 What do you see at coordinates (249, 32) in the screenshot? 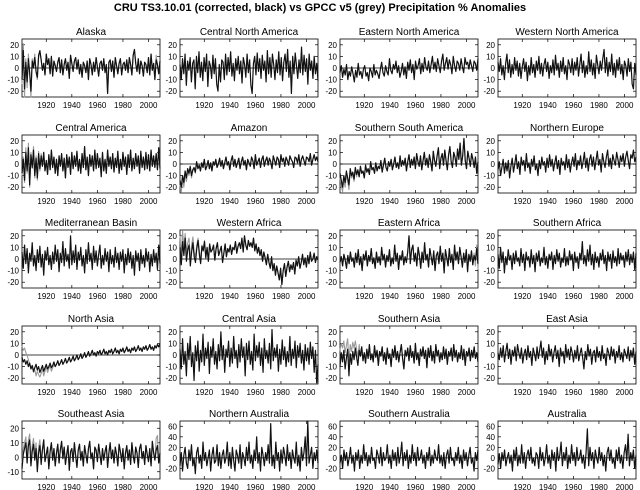
I see `panel-title: Central North America` at bounding box center [249, 32].